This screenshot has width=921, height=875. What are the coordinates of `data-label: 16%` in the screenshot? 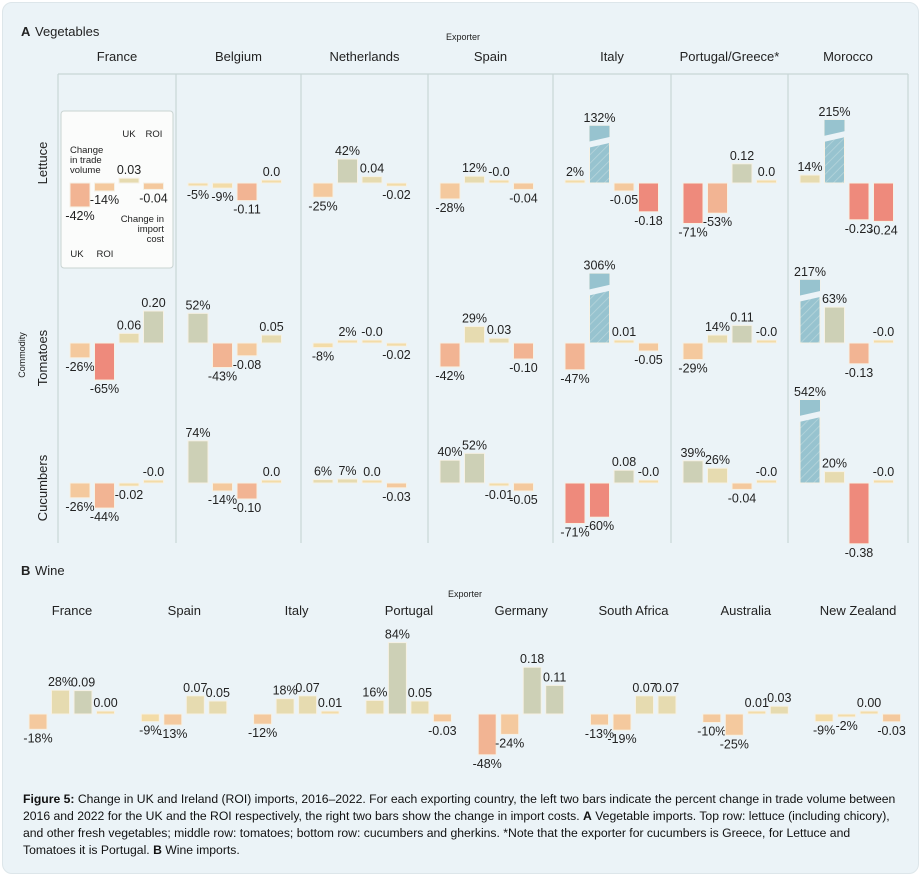 It's located at (374, 692).